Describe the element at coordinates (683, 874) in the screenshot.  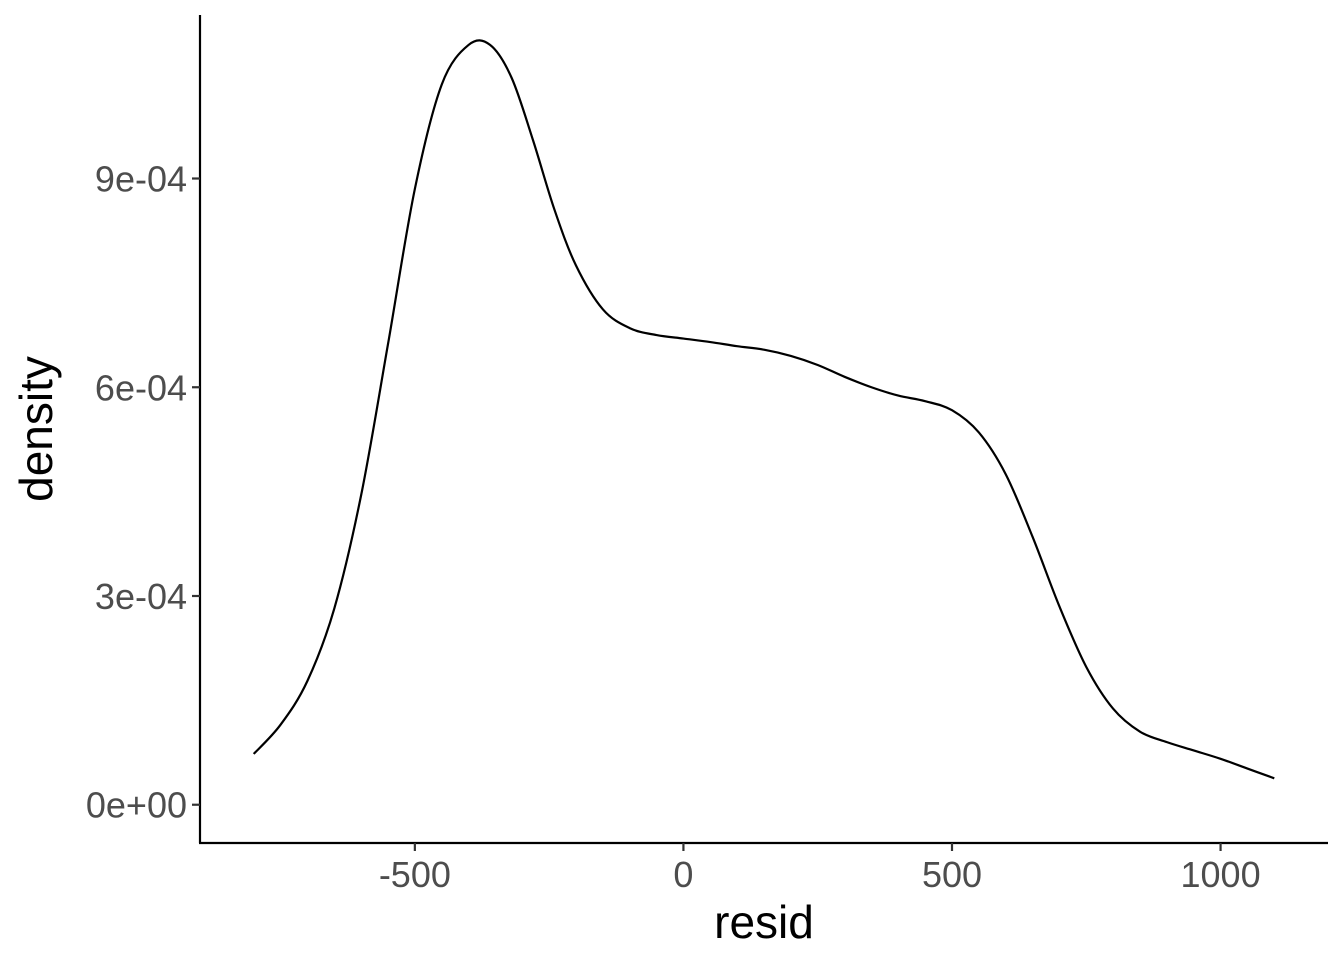
I see `x-tick-label: 0` at that location.